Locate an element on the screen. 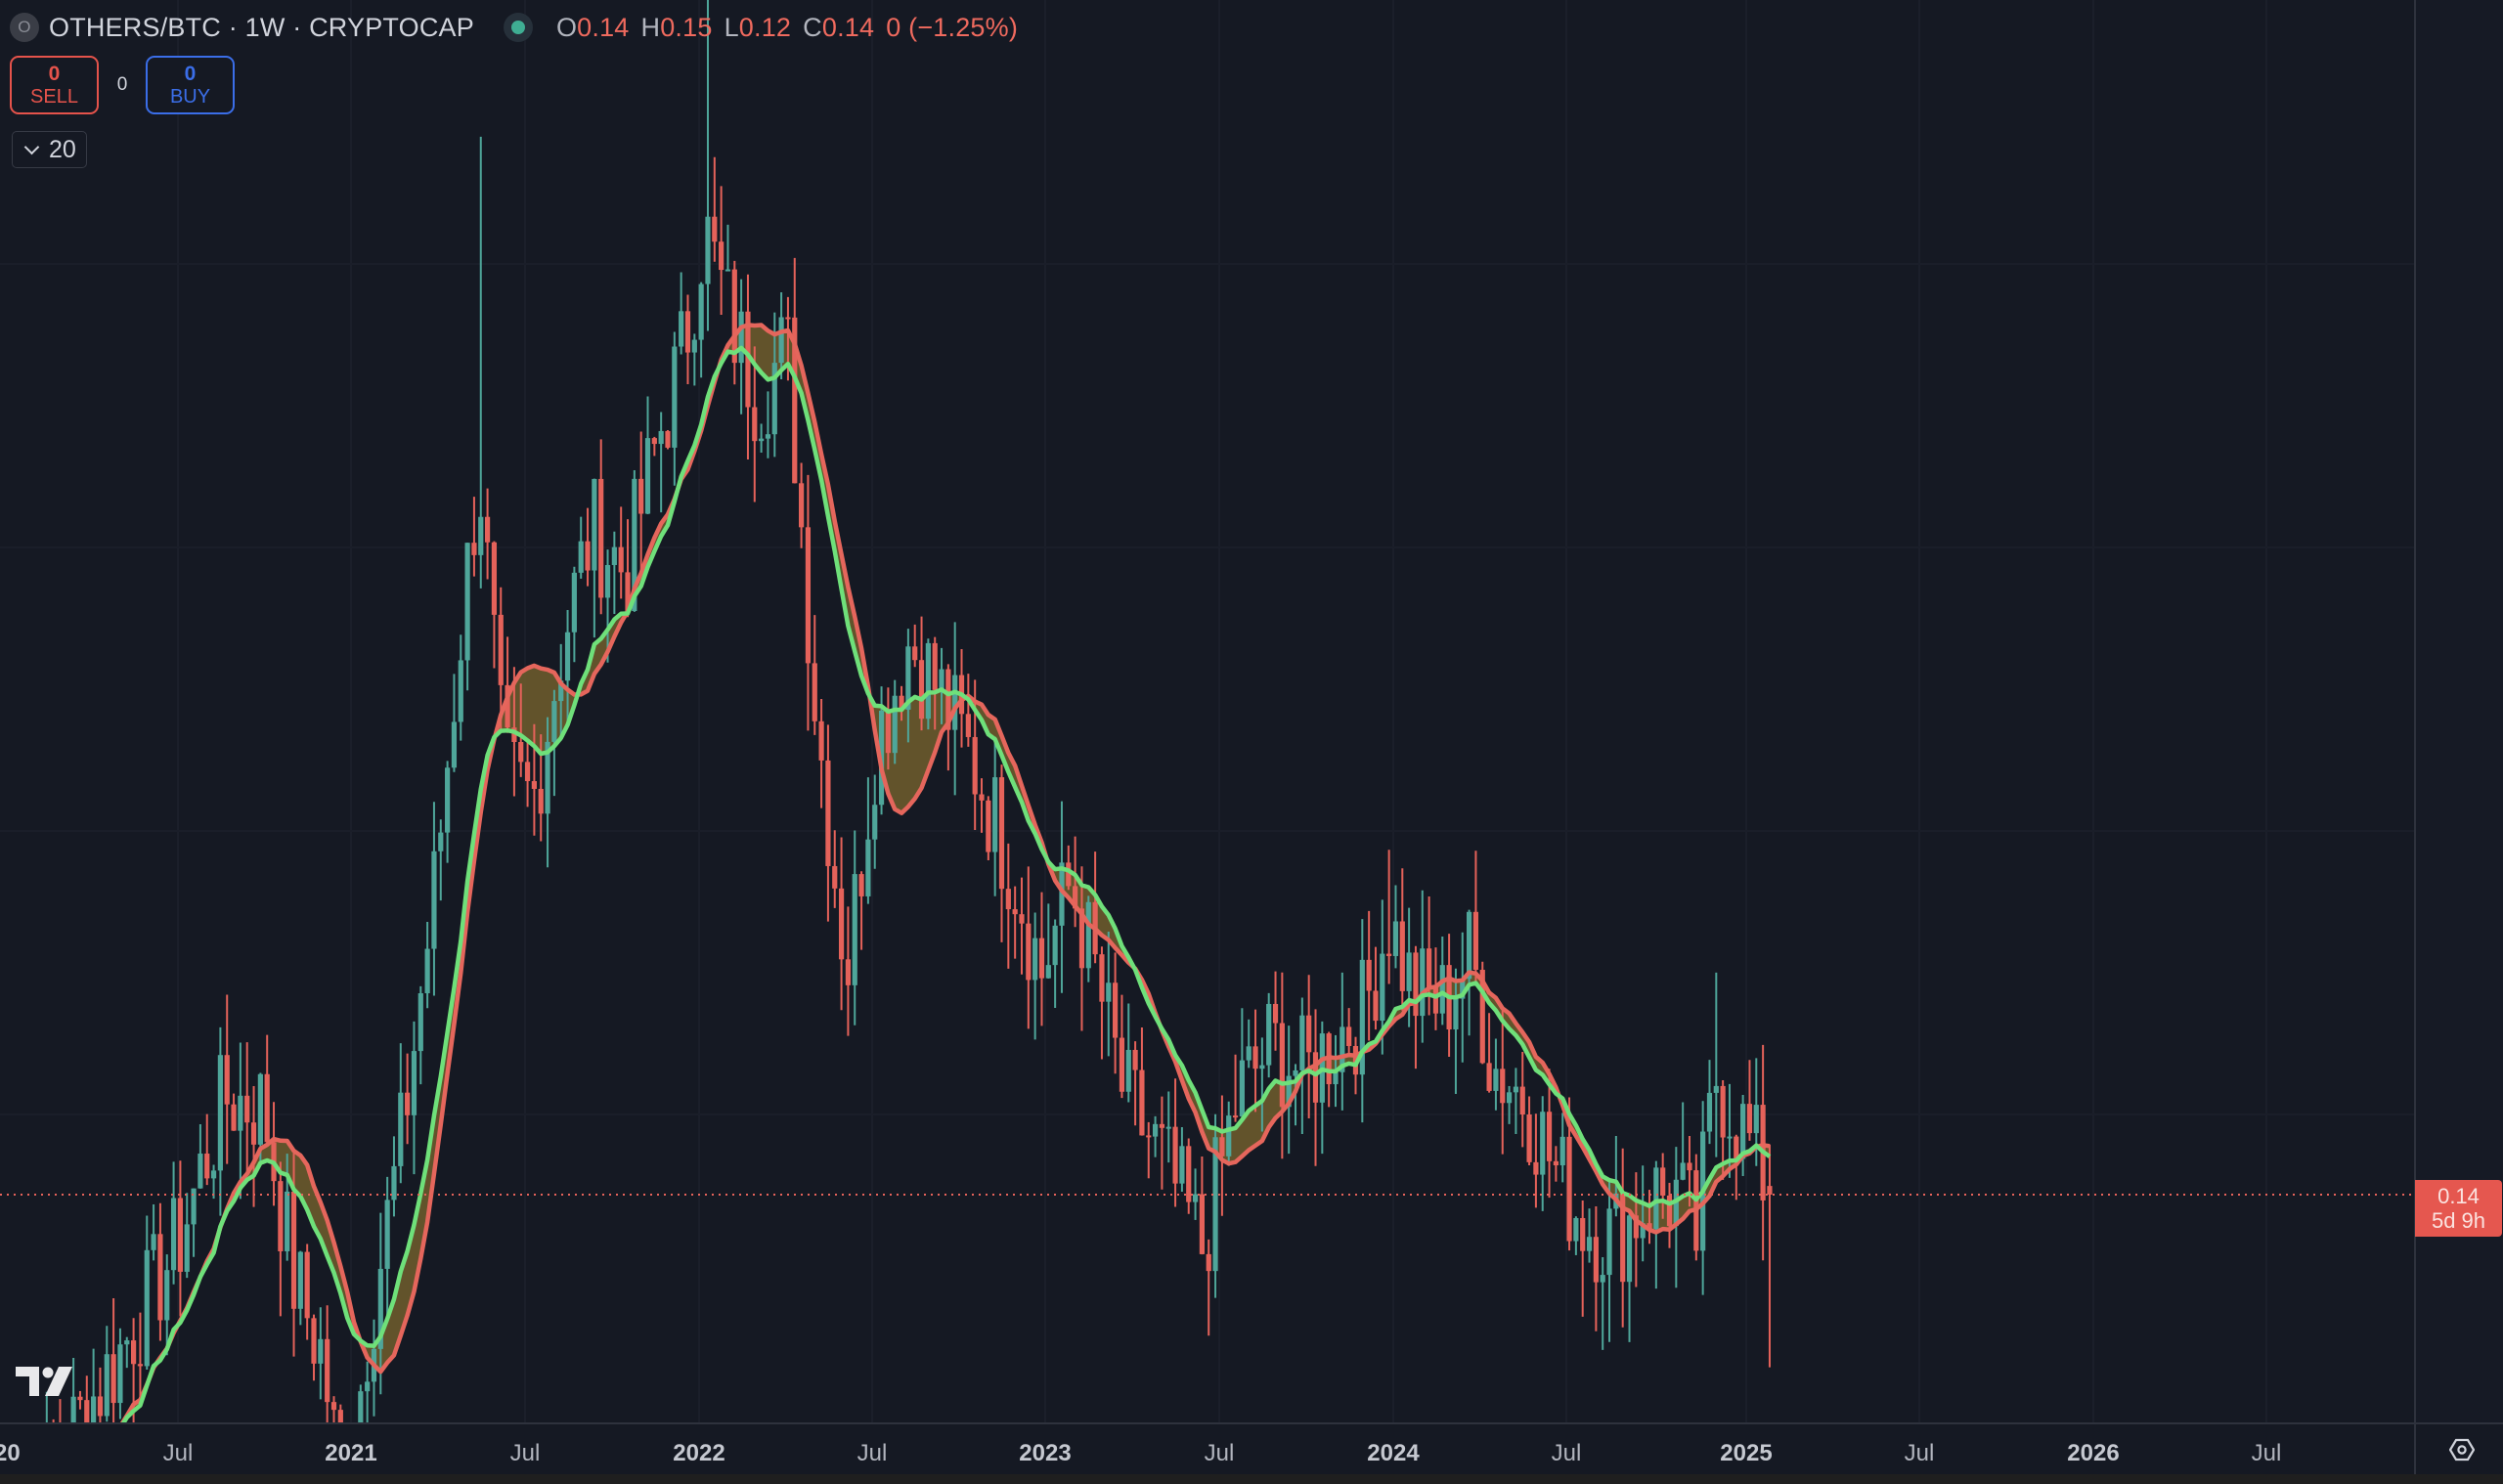 Image resolution: width=2503 pixels, height=1484 pixels. buy-label: BUY is located at coordinates (190, 97).